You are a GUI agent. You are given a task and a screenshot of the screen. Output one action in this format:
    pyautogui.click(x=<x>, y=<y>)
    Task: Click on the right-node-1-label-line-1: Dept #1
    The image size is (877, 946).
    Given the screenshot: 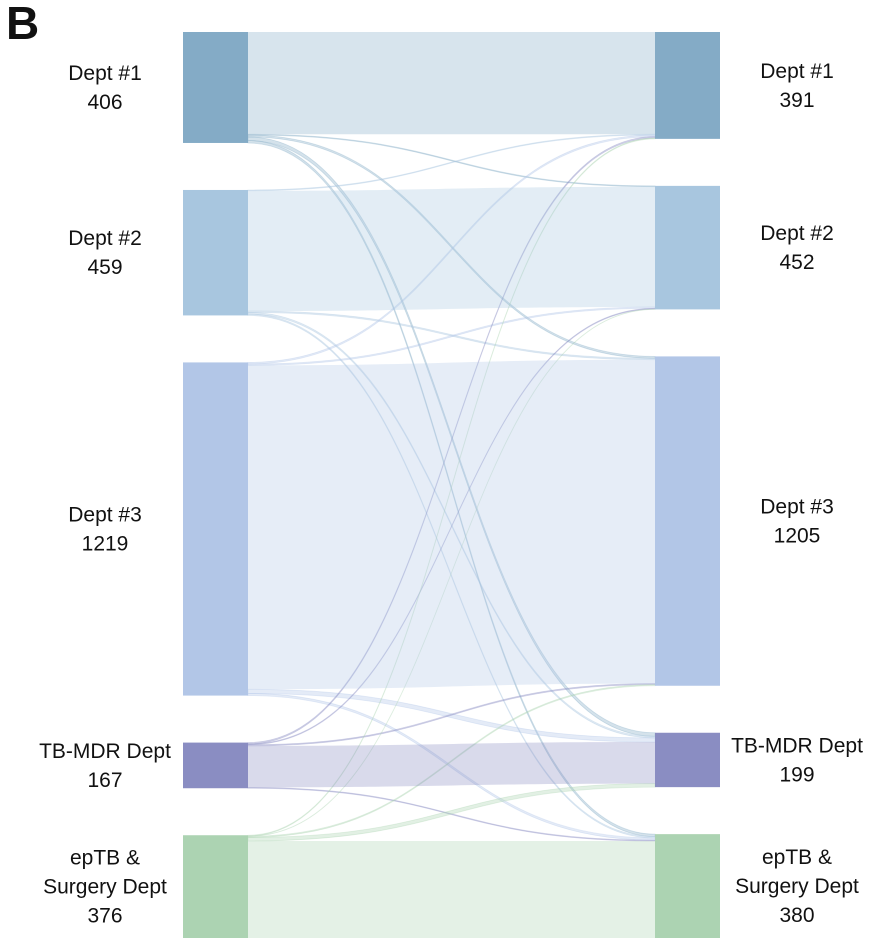 What is the action you would take?
    pyautogui.click(x=797, y=71)
    